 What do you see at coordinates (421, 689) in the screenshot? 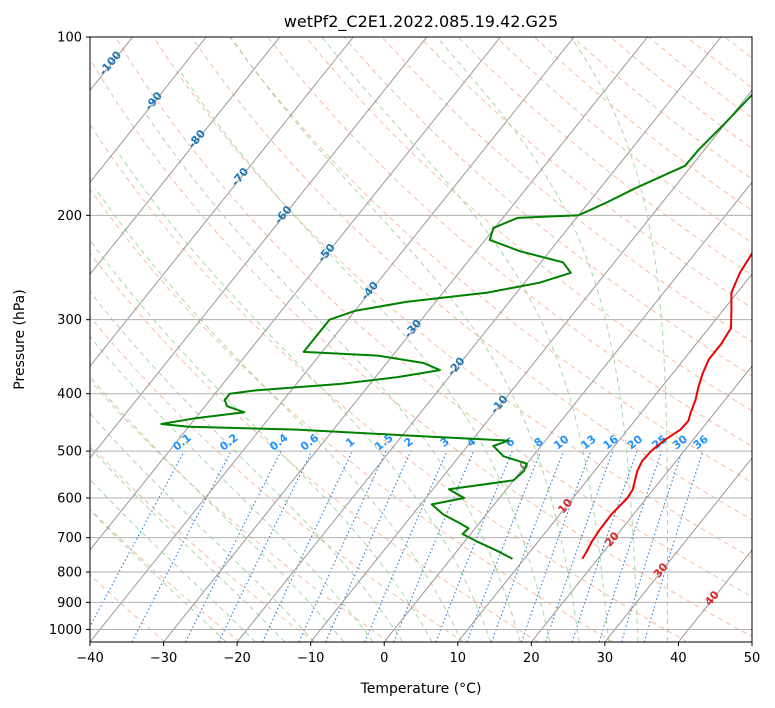
I see `x-axis-title: Temperature (°C)` at bounding box center [421, 689].